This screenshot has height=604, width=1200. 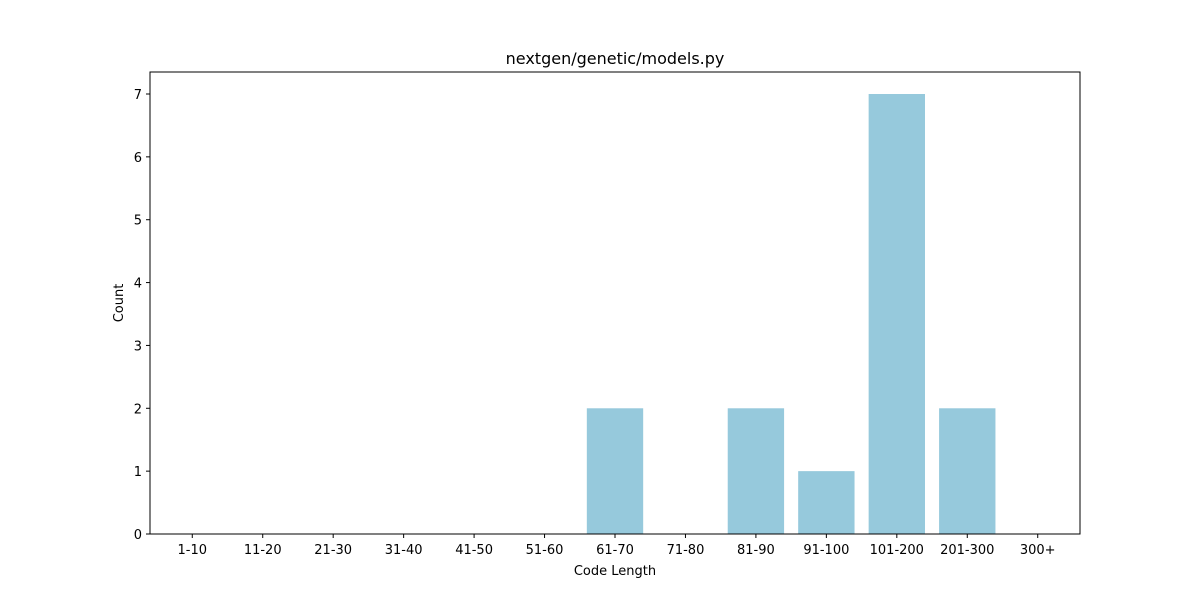 What do you see at coordinates (333, 550) in the screenshot?
I see `x-tick-label: 21-30` at bounding box center [333, 550].